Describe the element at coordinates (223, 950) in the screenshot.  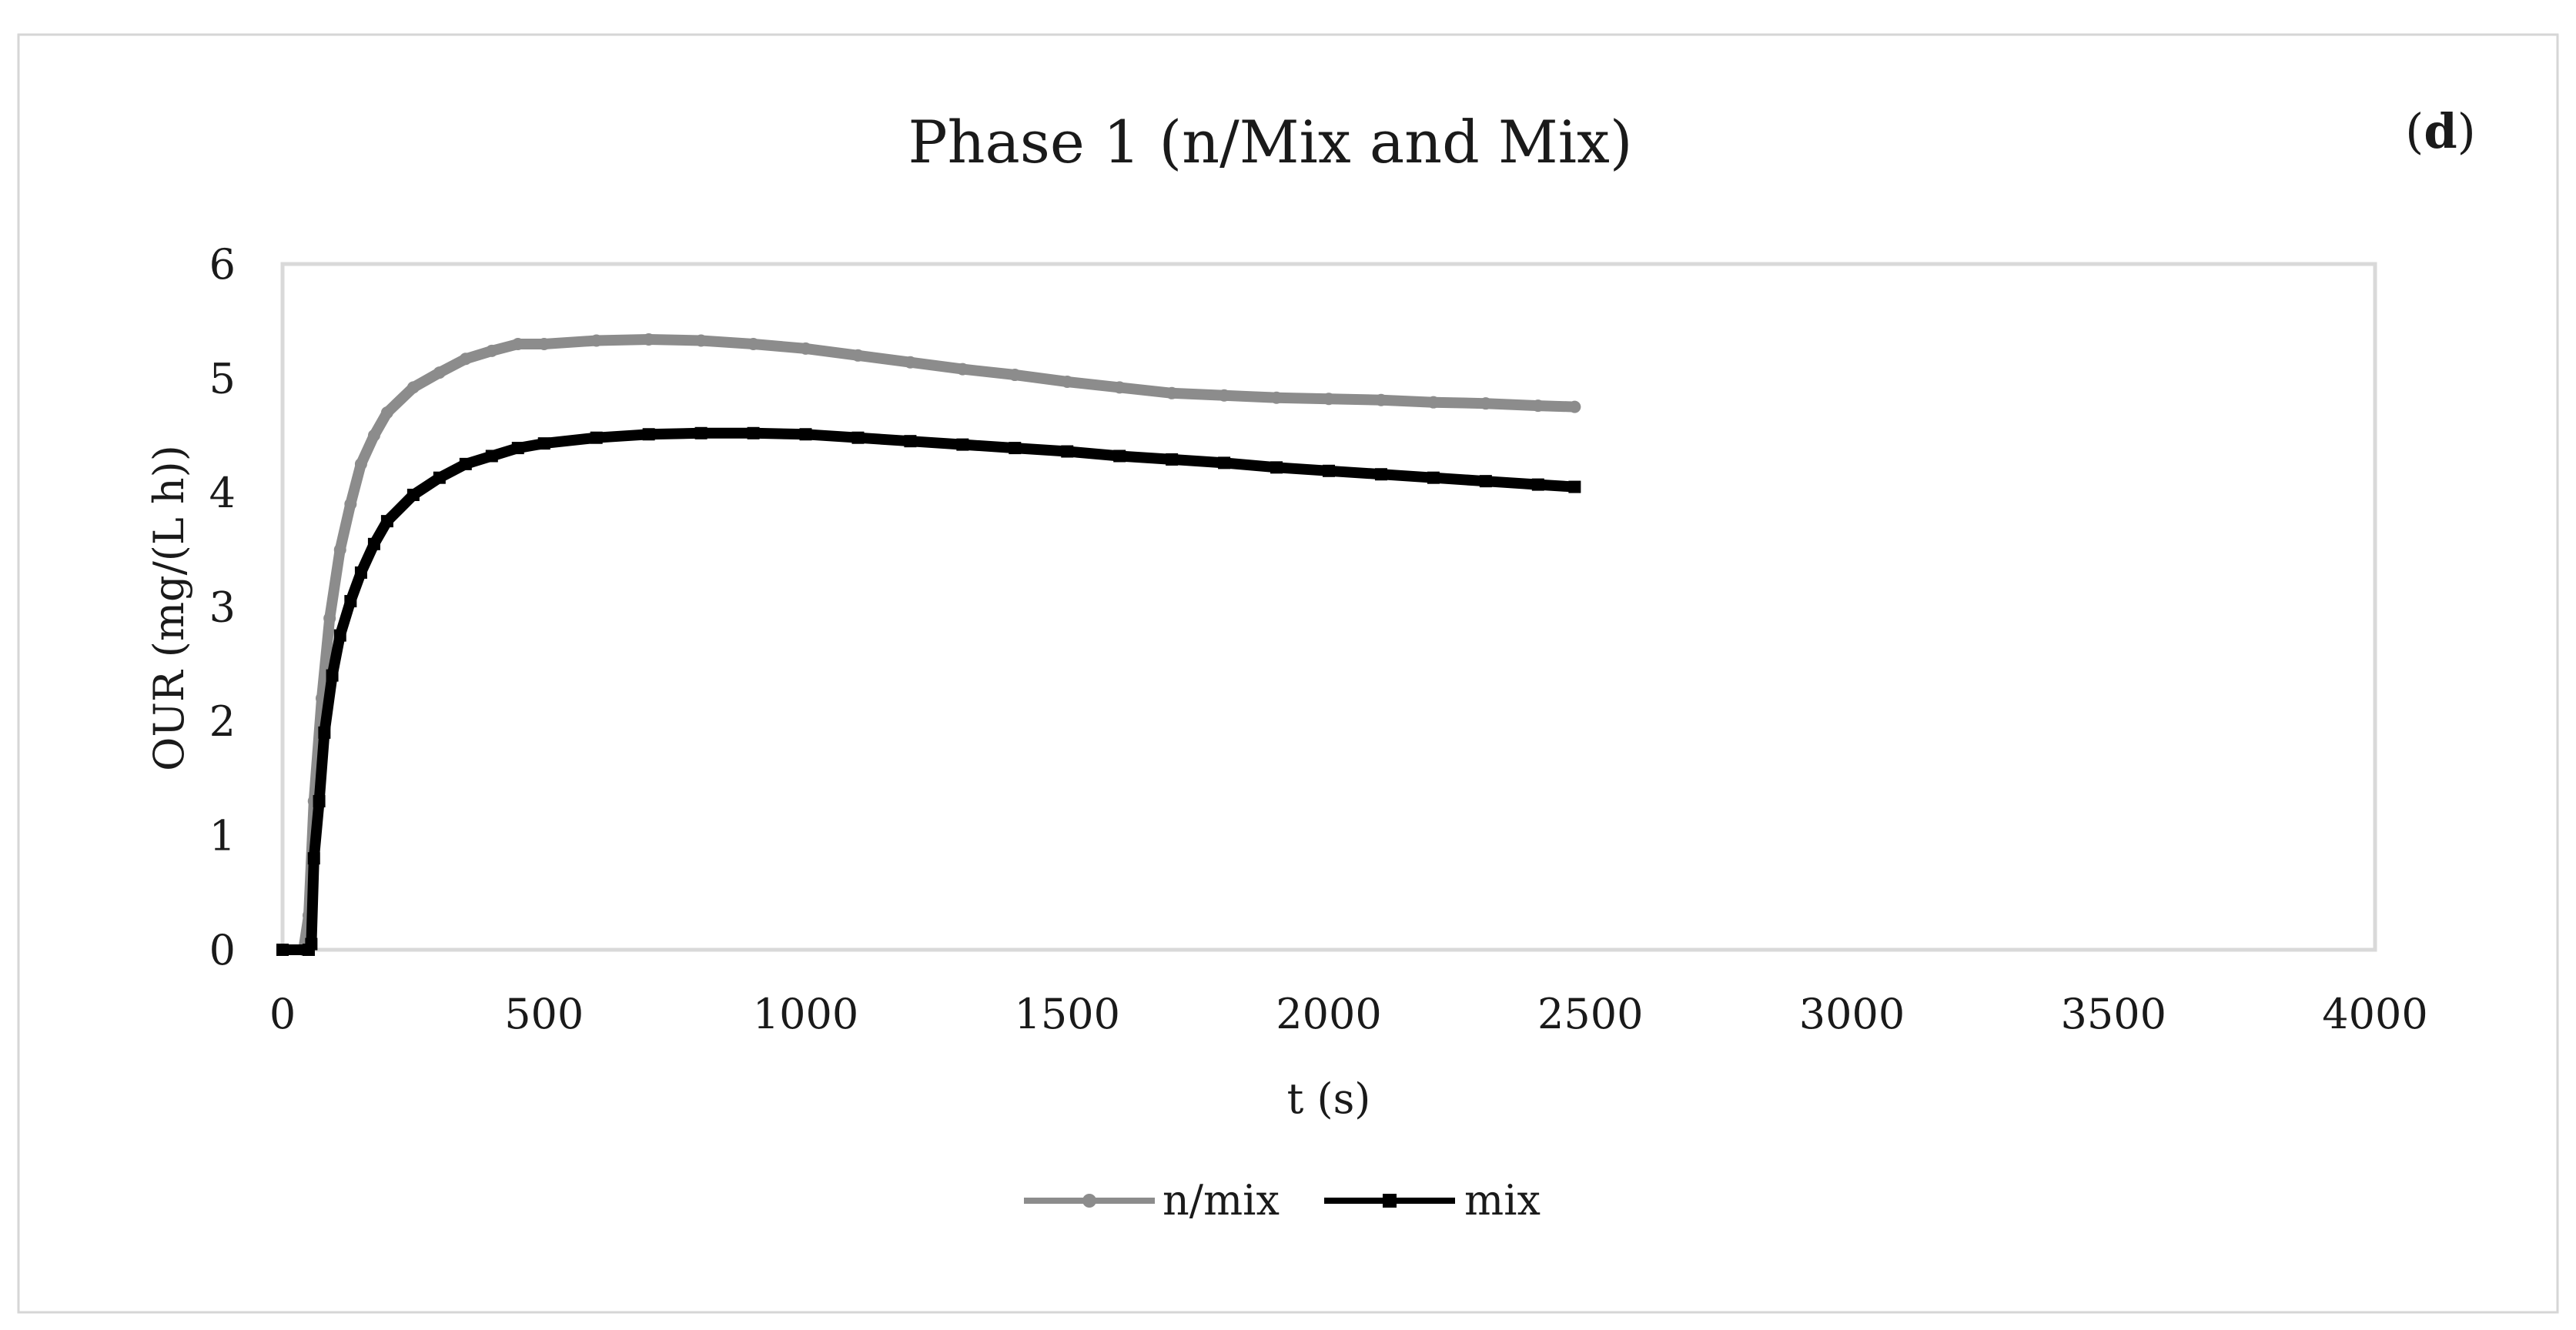
I see `y-tick-label: 0` at that location.